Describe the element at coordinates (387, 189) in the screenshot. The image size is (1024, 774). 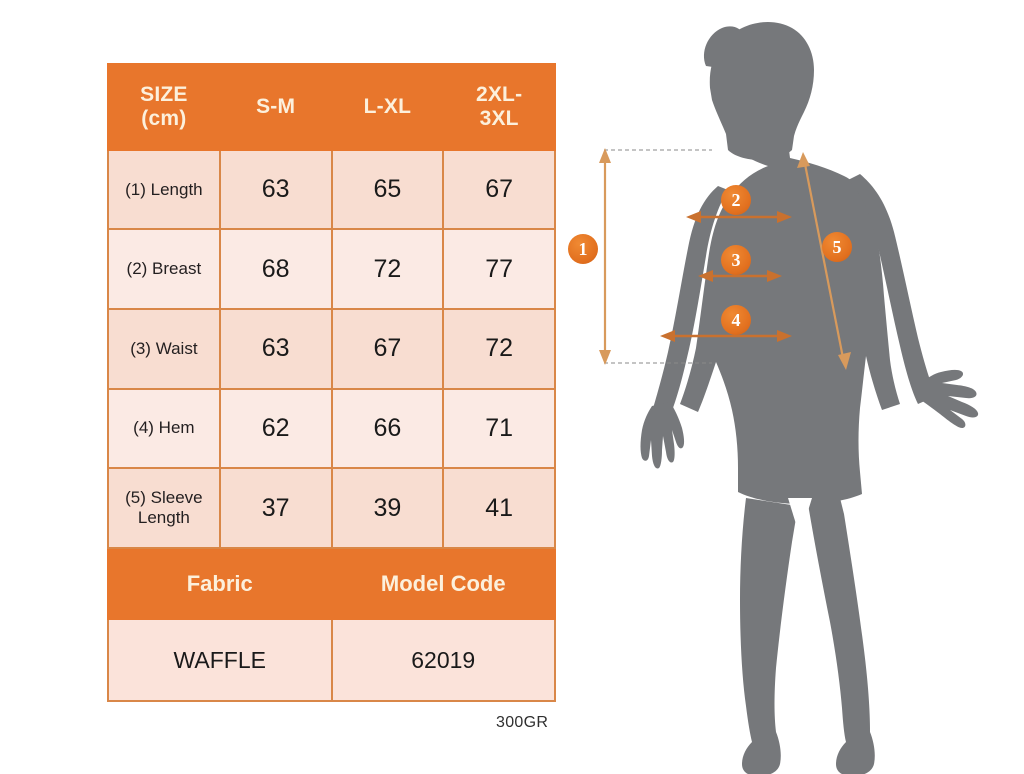
I see `cell-length-l-xl: 65` at that location.